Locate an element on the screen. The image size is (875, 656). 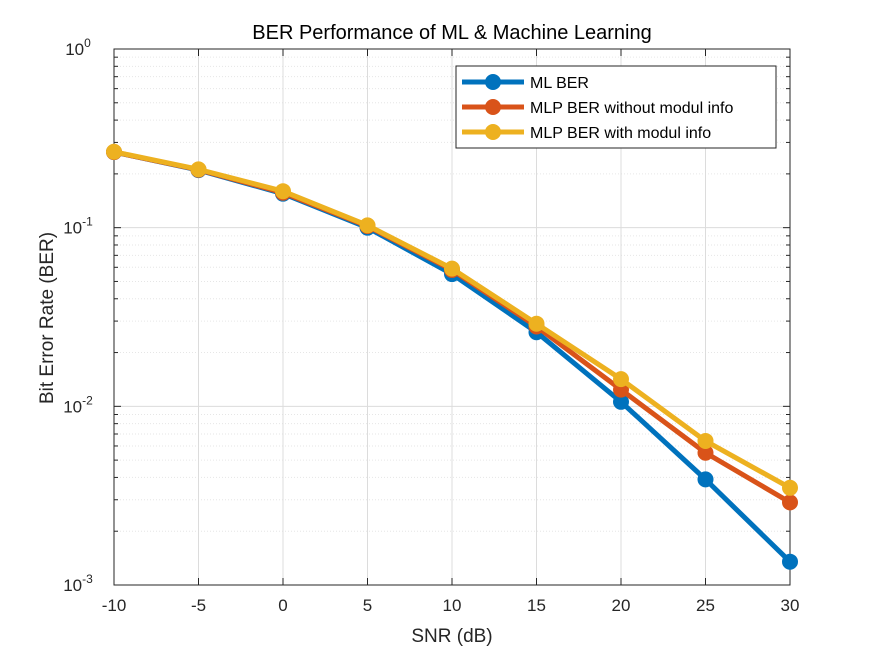
chart-title: BER Performance of ML & Machine Learning is located at coordinates (451, 33).